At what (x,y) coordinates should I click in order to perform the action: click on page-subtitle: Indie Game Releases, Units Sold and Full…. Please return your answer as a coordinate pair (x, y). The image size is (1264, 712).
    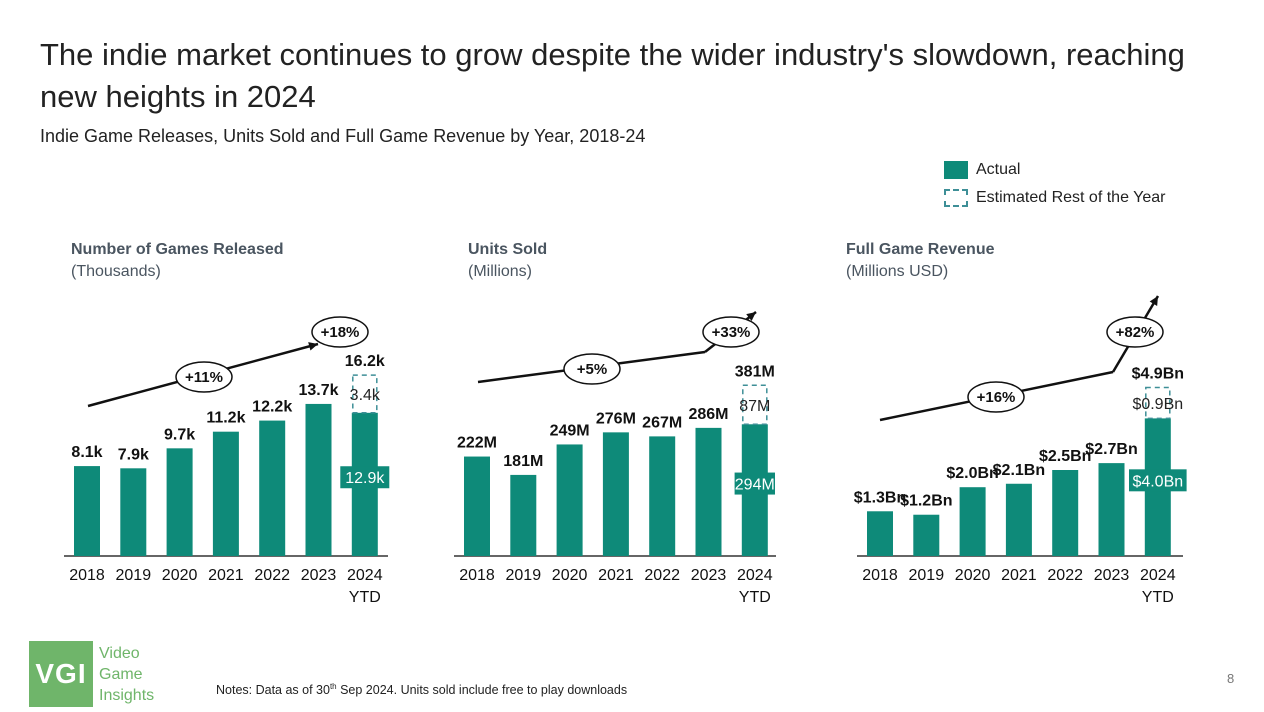
    Looking at the image, I should click on (343, 136).